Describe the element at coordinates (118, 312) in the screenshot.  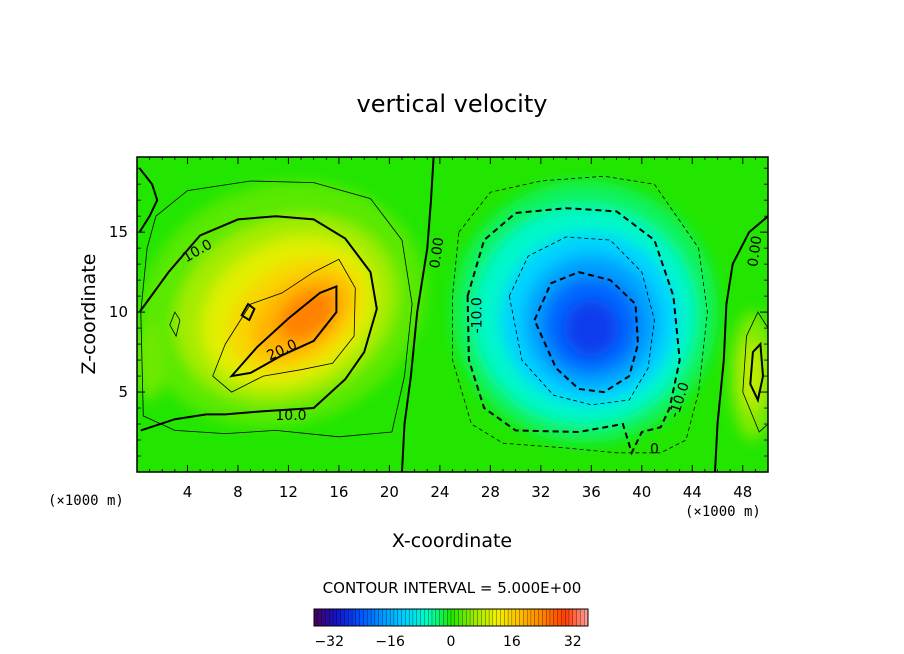
I see `y-tick-label: 10` at that location.